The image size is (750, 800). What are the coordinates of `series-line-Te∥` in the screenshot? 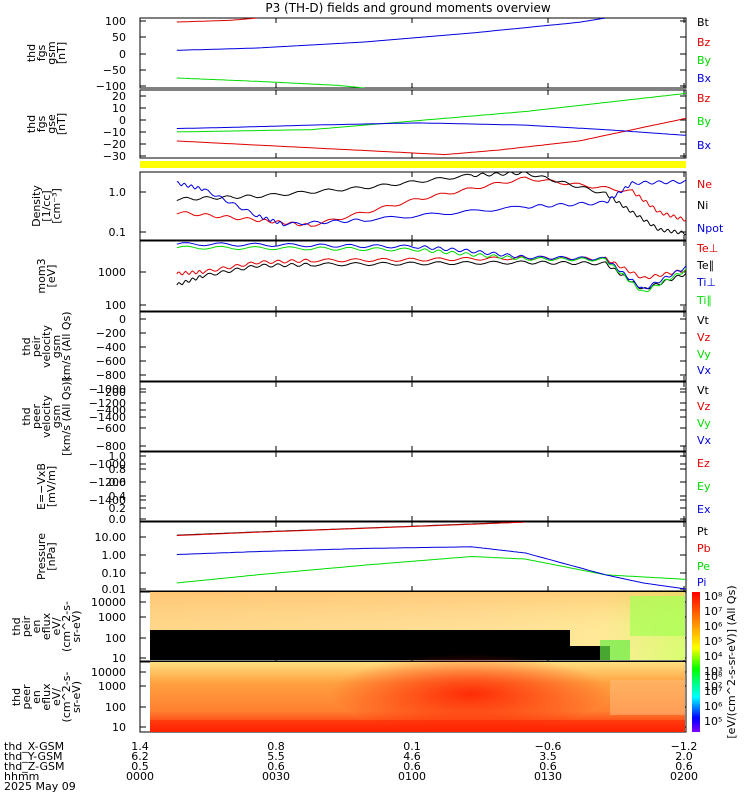 It's located at (431, 275).